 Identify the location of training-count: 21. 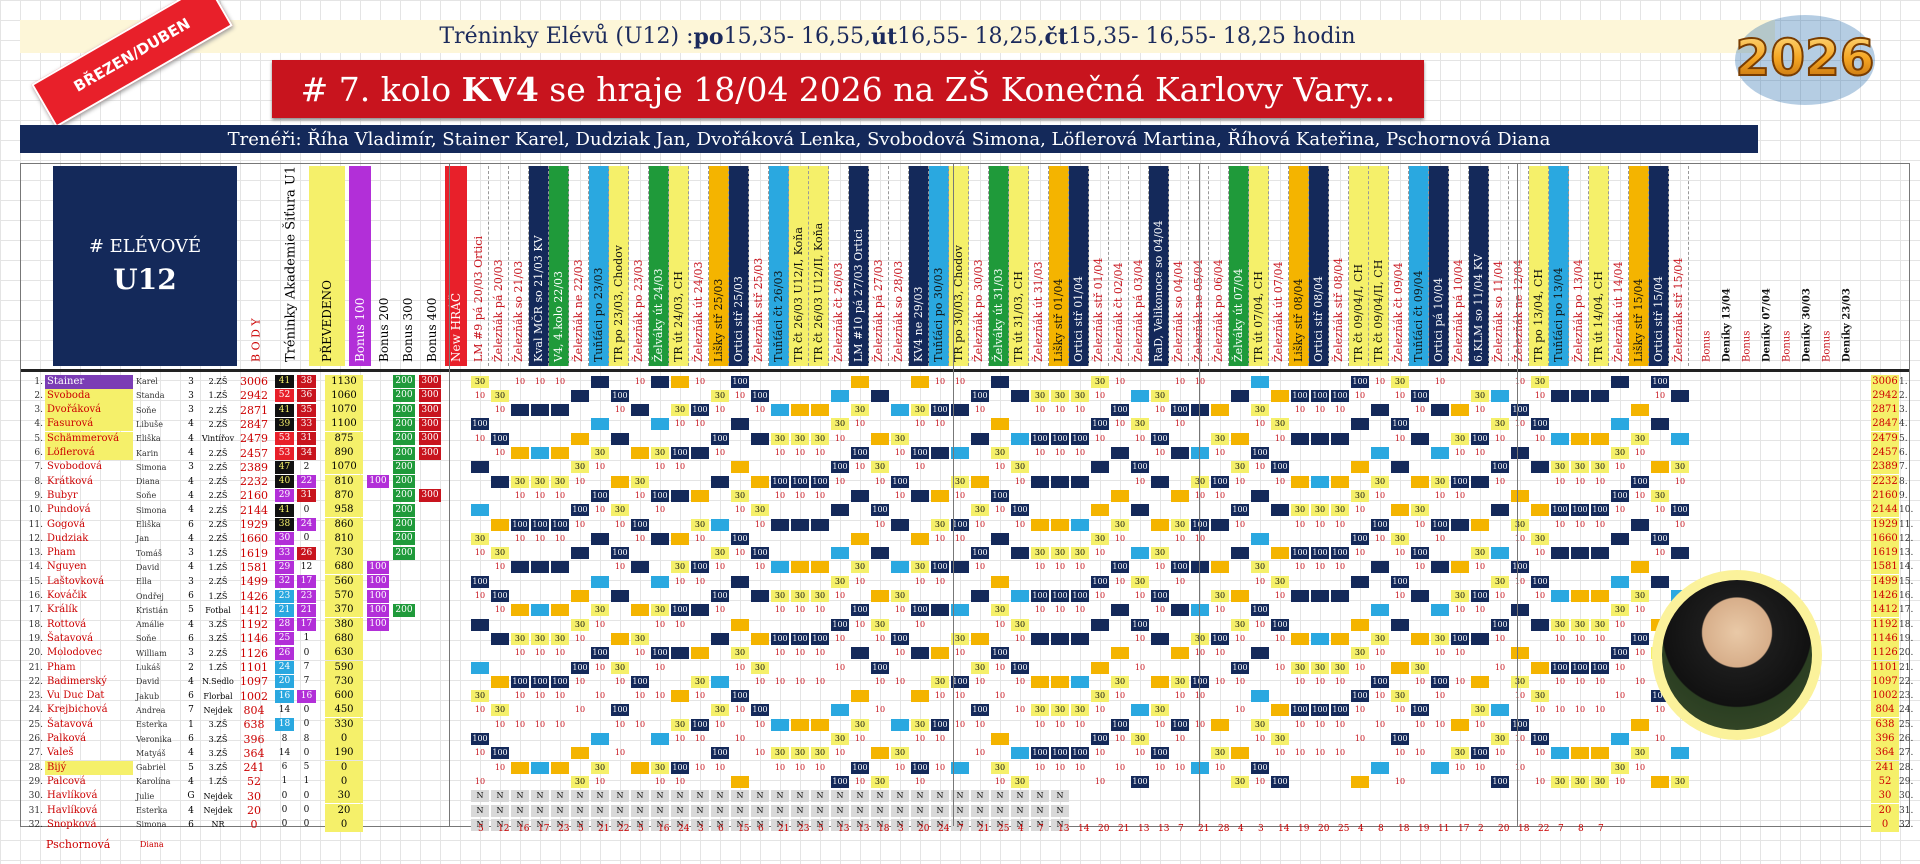
(306, 610).